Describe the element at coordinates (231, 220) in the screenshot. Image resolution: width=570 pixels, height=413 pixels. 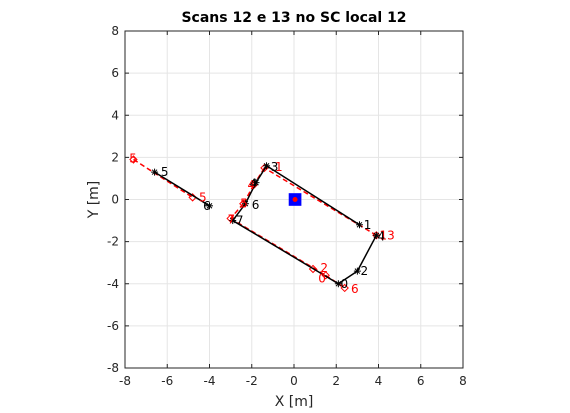
I see `scan13-point-label: 7` at that location.